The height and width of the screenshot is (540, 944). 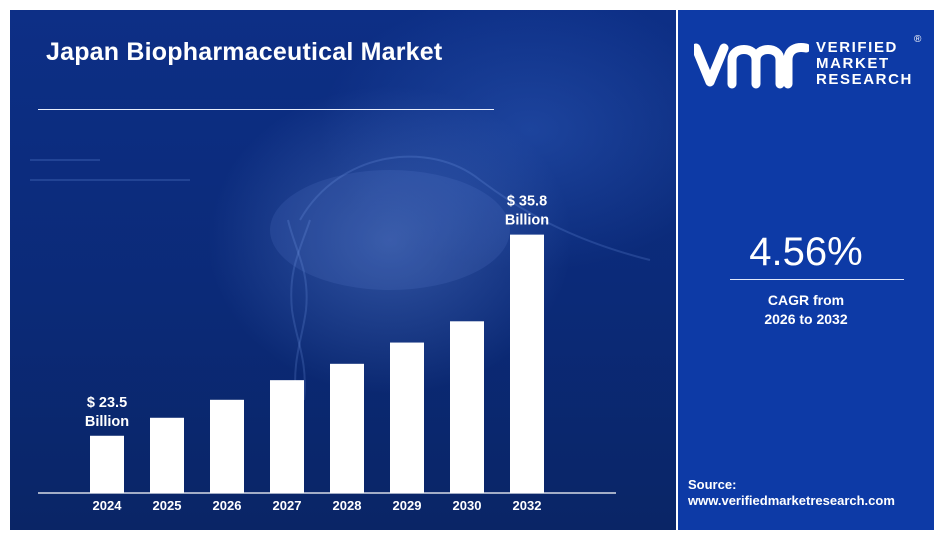 I want to click on x-tick-label: 2032, so click(x=527, y=505).